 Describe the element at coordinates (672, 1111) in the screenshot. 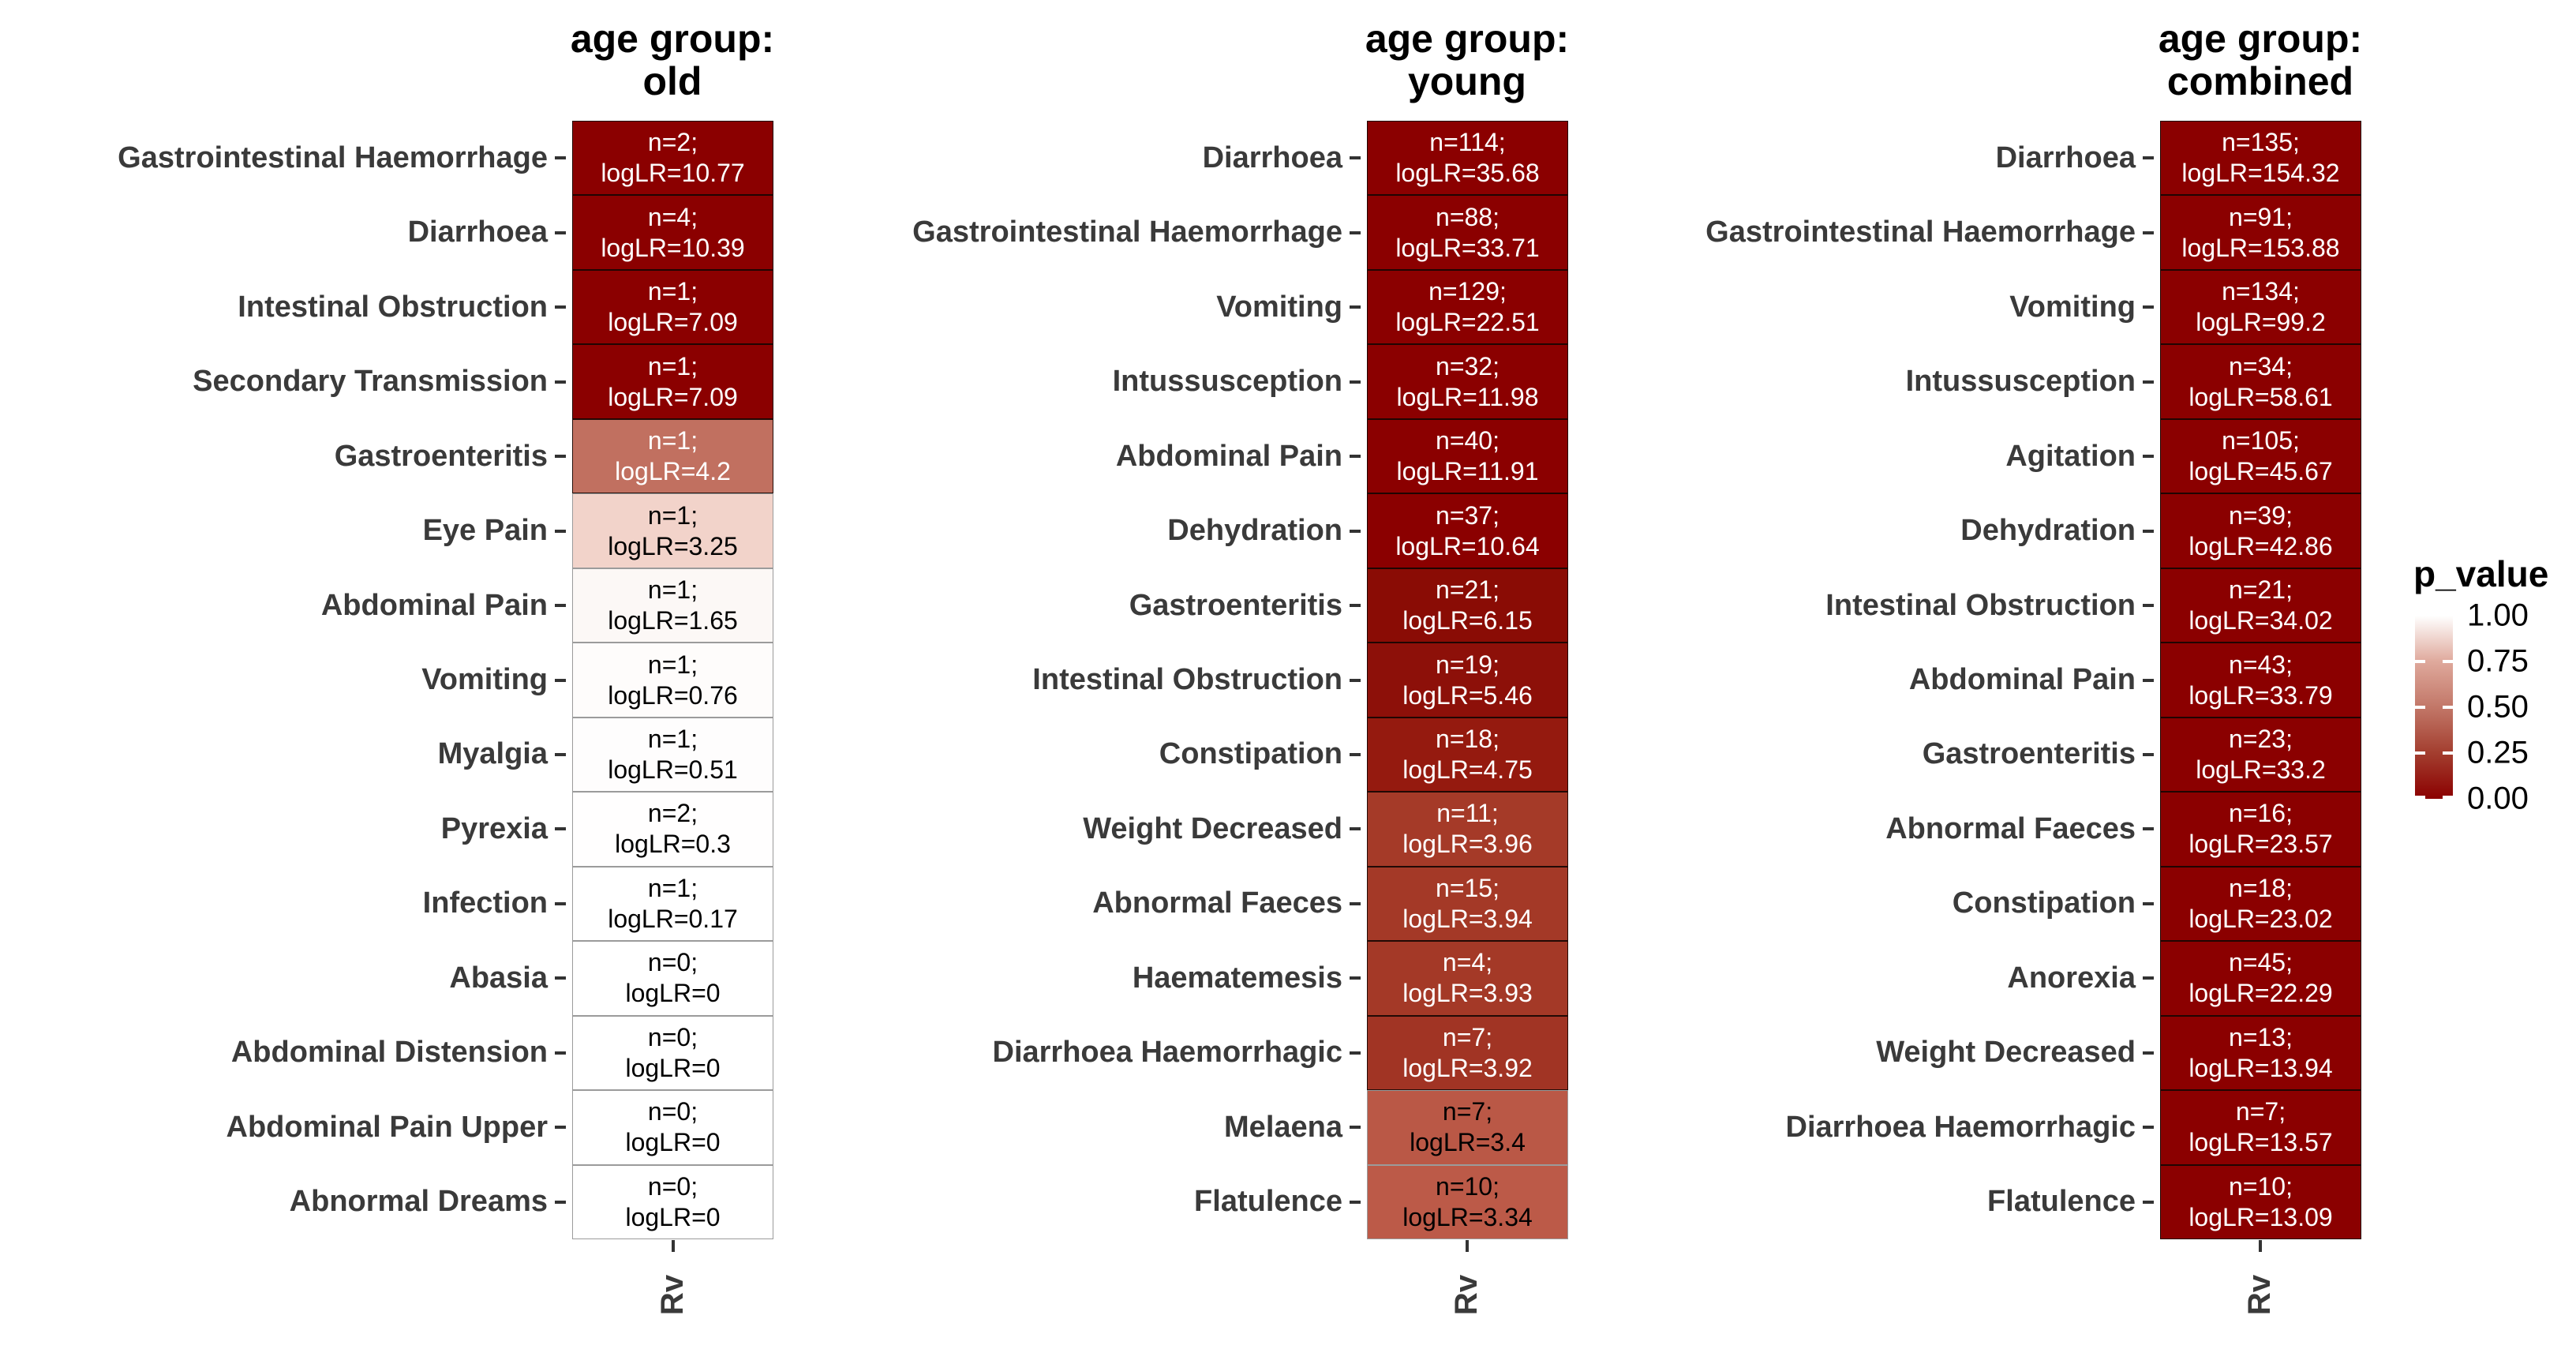

I see `cell-n-text: n=0;` at that location.